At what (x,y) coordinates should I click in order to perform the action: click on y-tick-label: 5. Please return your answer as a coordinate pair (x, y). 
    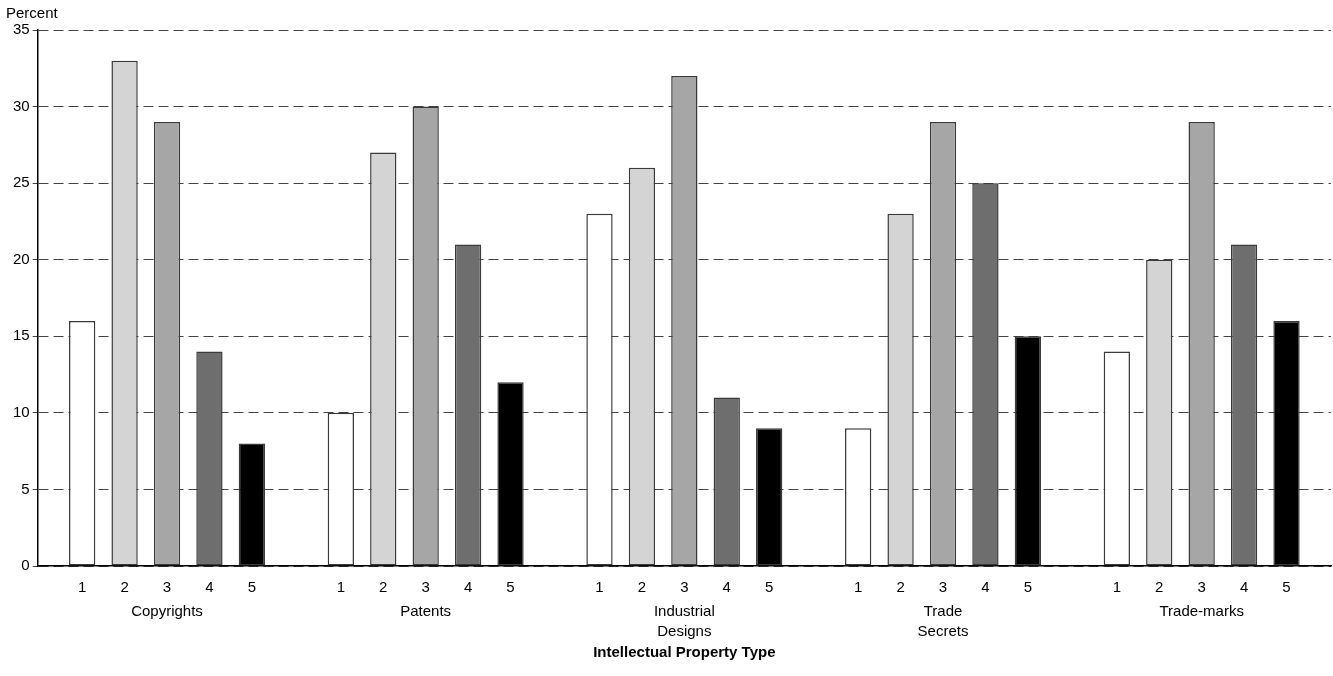
    Looking at the image, I should click on (25, 488).